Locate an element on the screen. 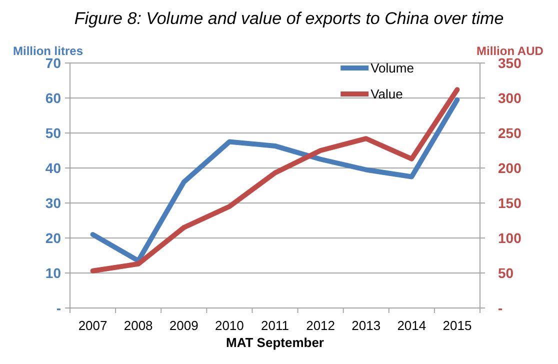  x-tick-label: 2009 is located at coordinates (183, 325).